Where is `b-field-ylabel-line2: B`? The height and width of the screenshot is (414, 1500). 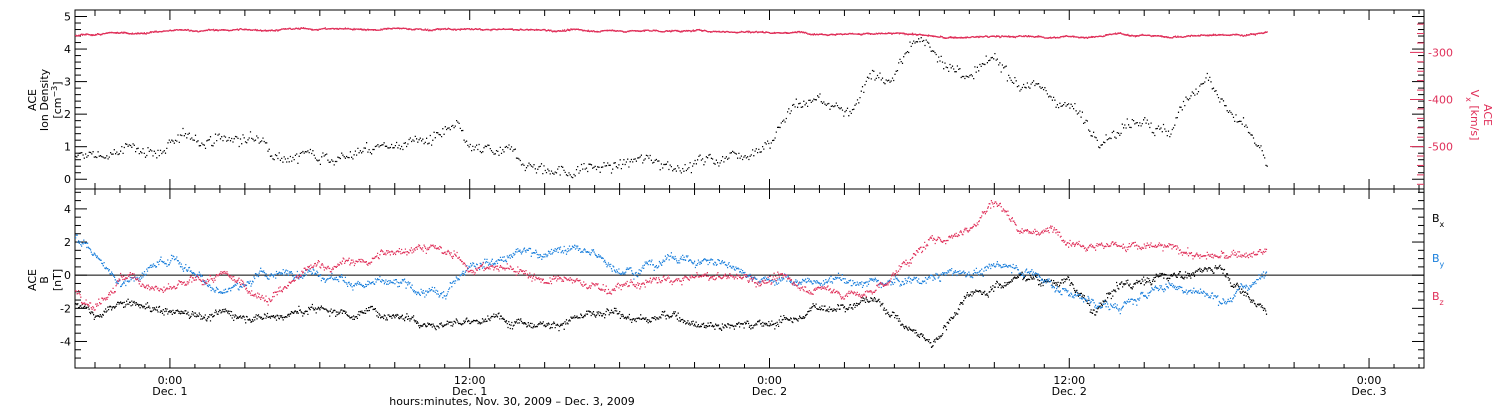 b-field-ylabel-line2: B is located at coordinates (44, 280).